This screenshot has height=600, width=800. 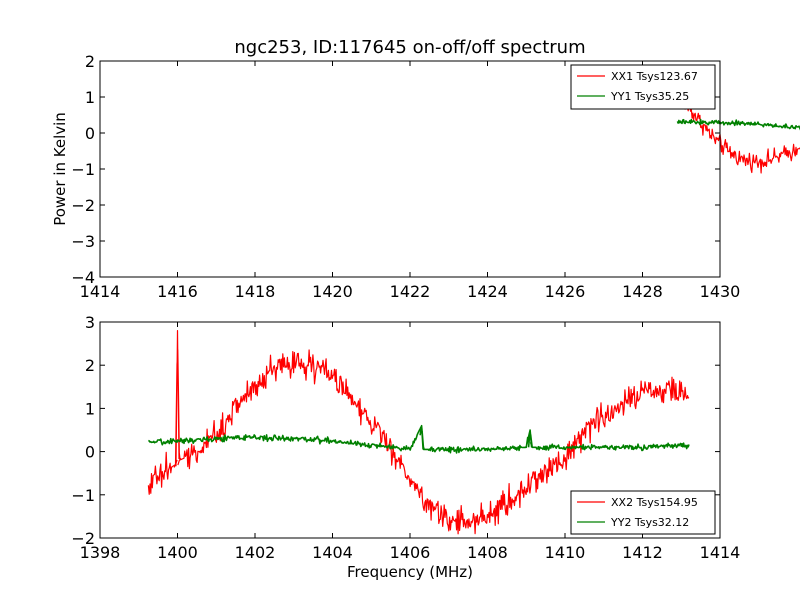 I want to click on x-tick-label: 1412, so click(x=642, y=552).